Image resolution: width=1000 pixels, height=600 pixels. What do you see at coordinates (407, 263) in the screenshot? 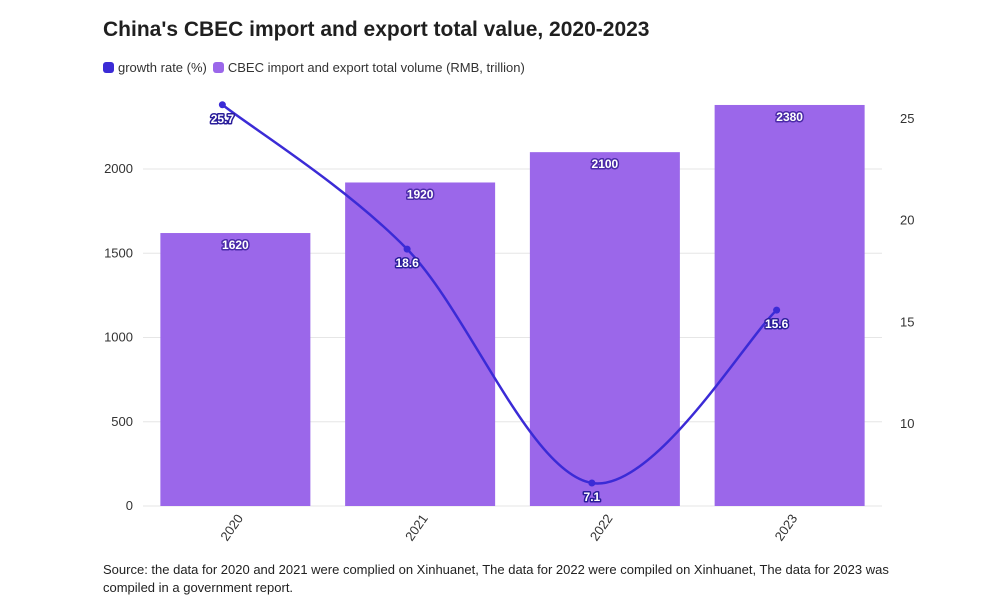
I see `growth-value-label-2021: 18.6` at bounding box center [407, 263].